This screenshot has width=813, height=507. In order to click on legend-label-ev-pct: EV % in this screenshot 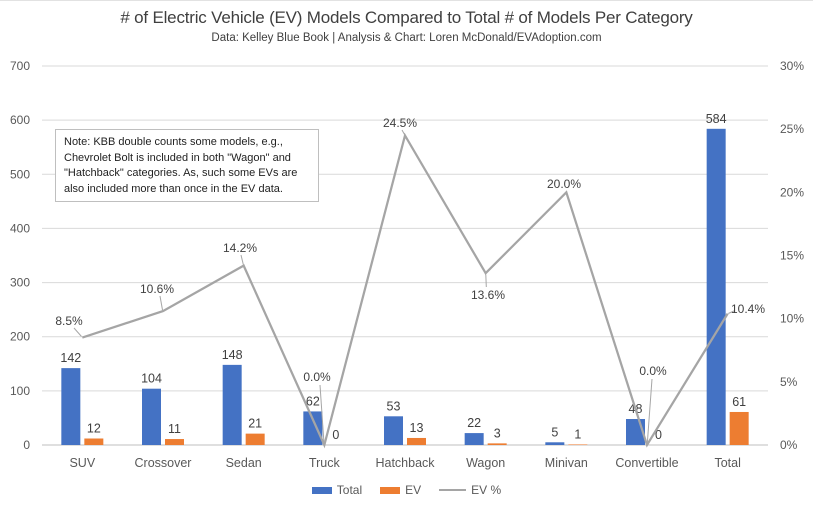, I will do `click(486, 490)`.